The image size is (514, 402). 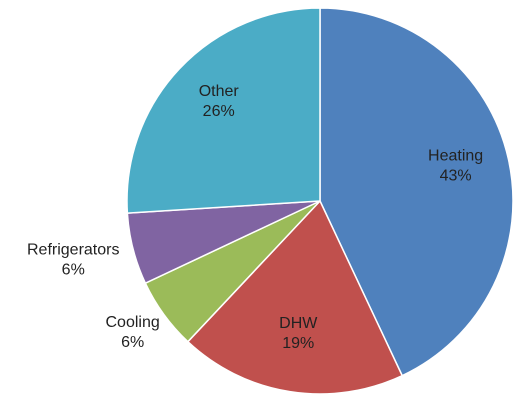 What do you see at coordinates (73, 259) in the screenshot?
I see `slice-label: Refrigerators 6%` at bounding box center [73, 259].